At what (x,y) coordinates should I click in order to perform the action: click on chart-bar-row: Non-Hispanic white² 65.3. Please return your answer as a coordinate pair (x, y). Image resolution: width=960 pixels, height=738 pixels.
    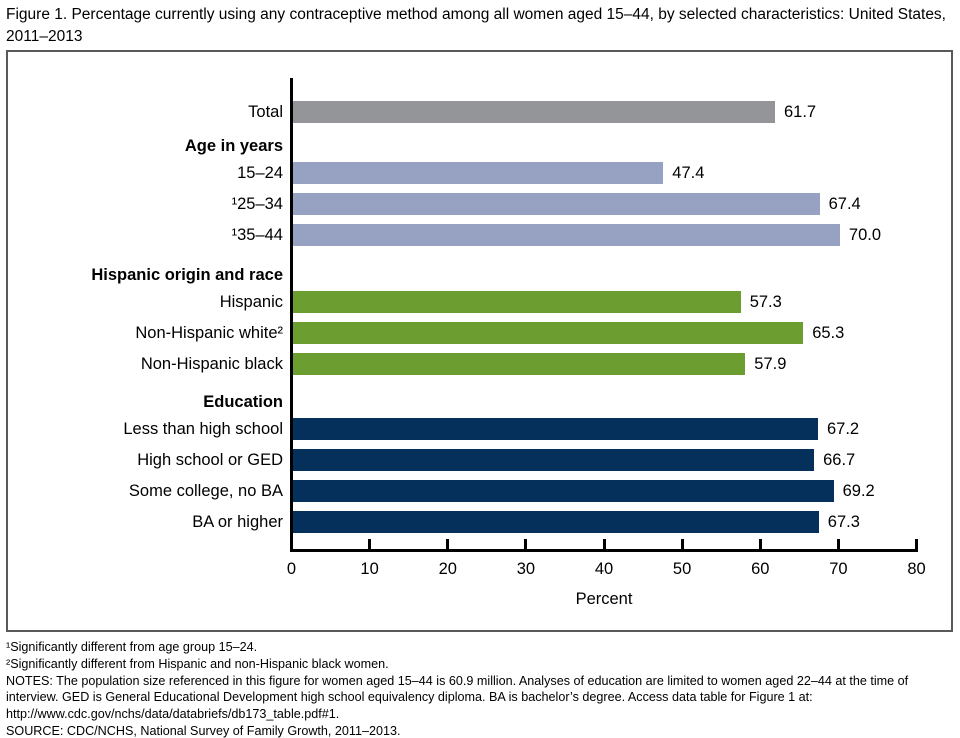
    Looking at the image, I should click on (479, 332).